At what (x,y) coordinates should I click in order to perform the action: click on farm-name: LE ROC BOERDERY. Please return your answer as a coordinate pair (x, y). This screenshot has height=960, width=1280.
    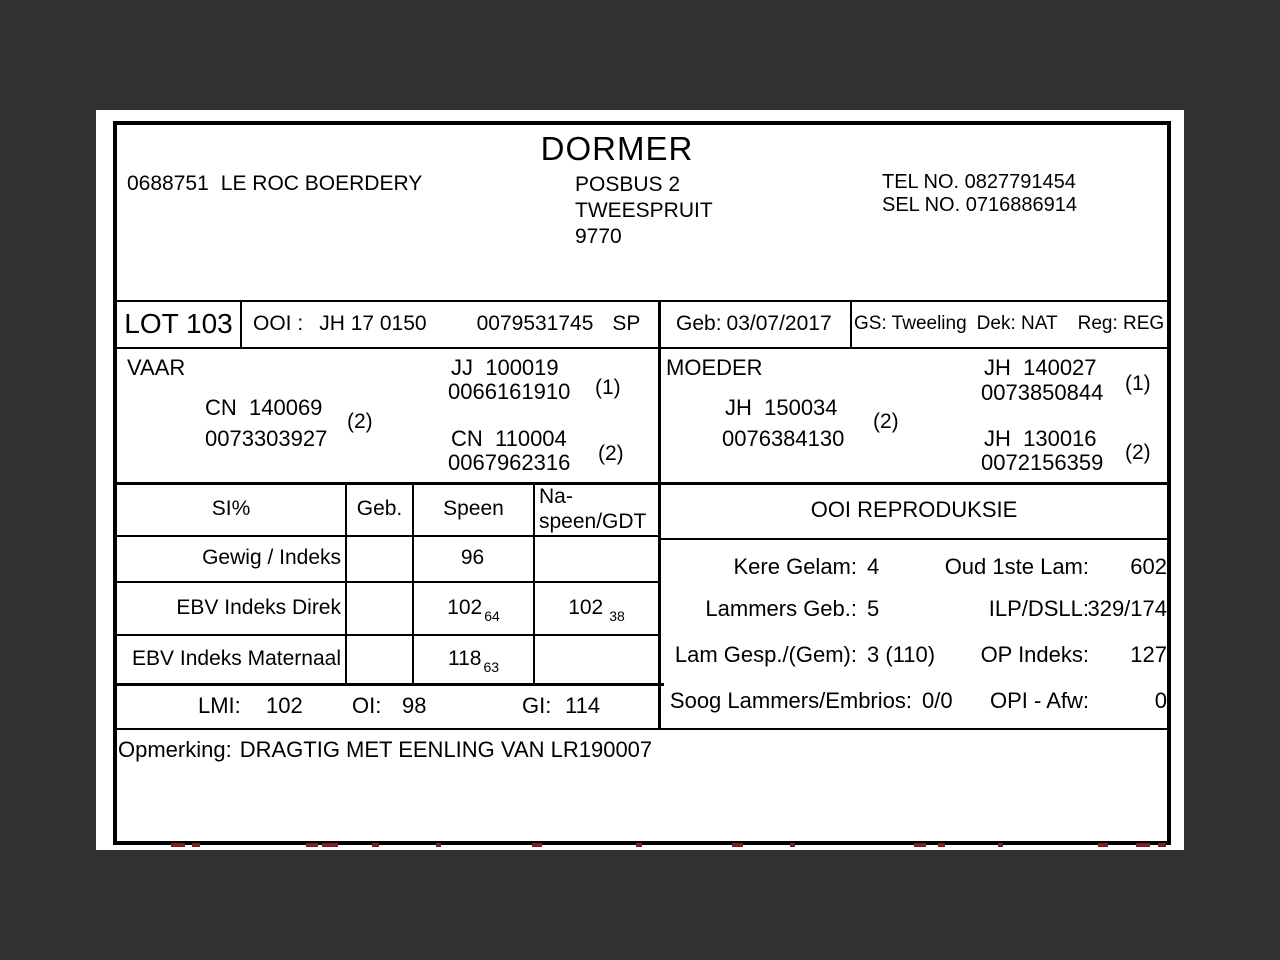
    Looking at the image, I should click on (321, 183).